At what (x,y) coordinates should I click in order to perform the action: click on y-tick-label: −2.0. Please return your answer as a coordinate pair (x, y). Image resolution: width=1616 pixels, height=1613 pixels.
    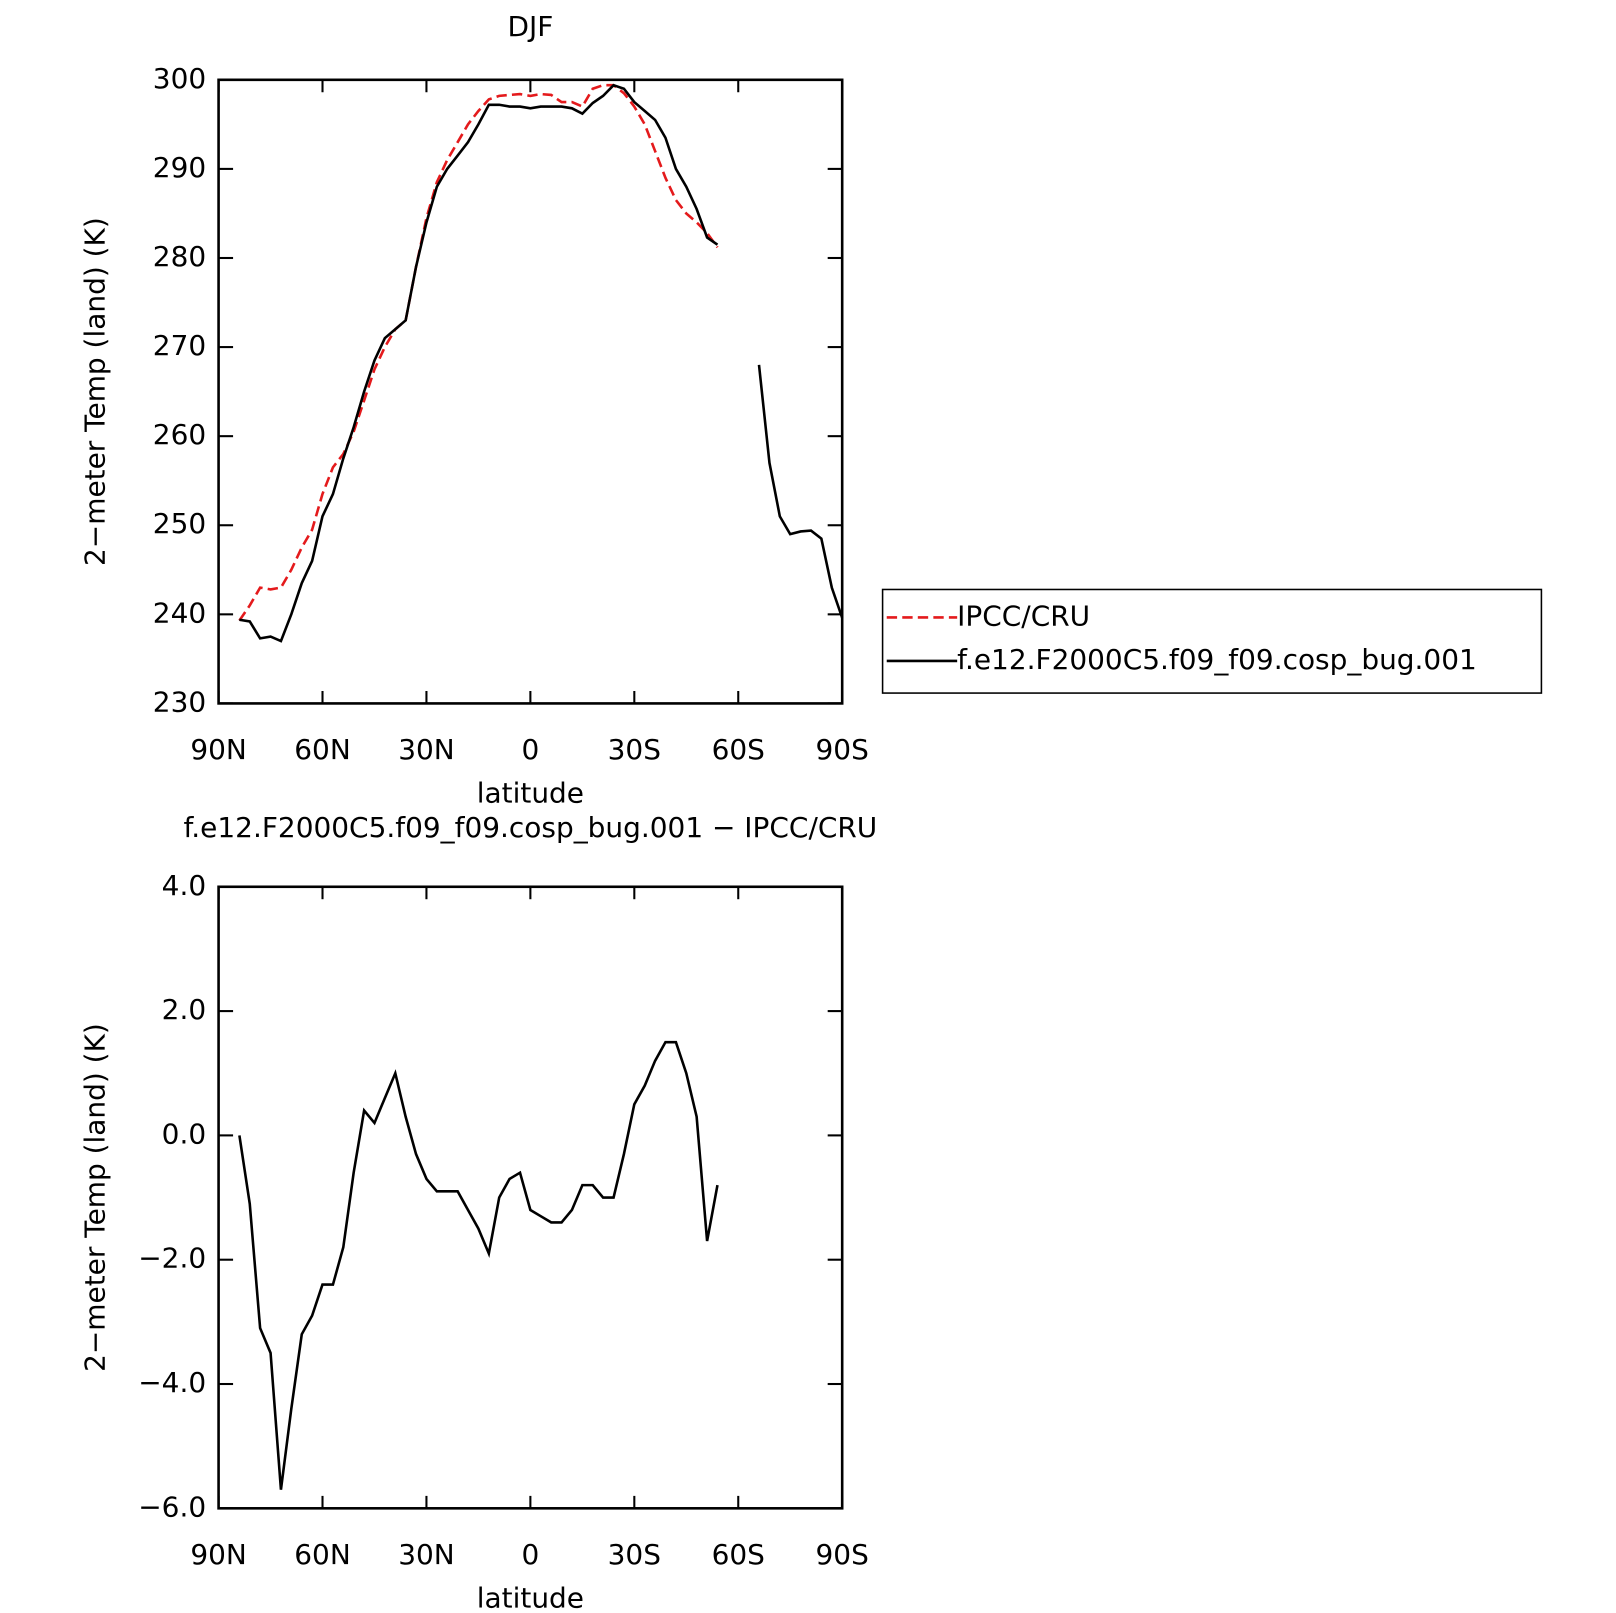
    Looking at the image, I should click on (172, 1258).